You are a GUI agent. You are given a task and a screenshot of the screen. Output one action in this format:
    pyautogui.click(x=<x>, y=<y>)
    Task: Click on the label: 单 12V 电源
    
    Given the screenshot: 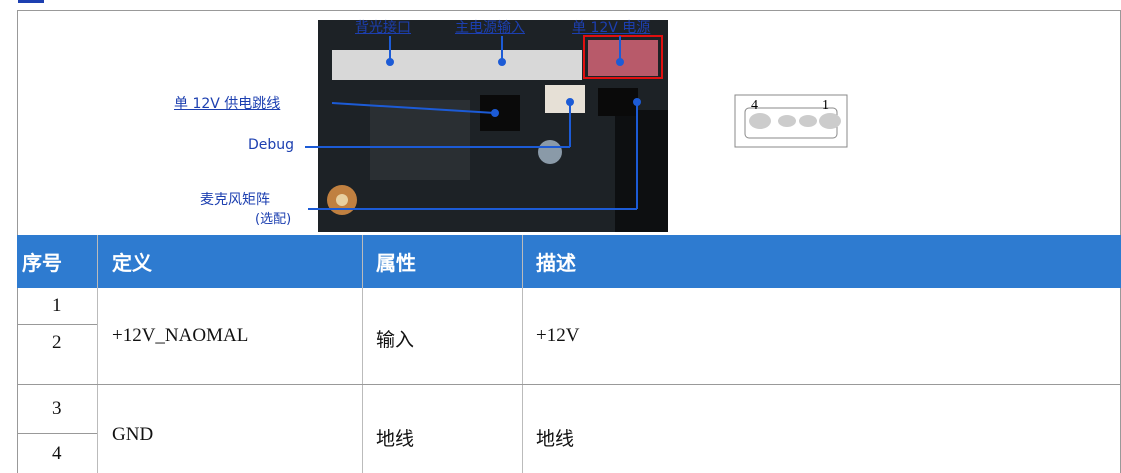 What is the action you would take?
    pyautogui.click(x=611, y=28)
    